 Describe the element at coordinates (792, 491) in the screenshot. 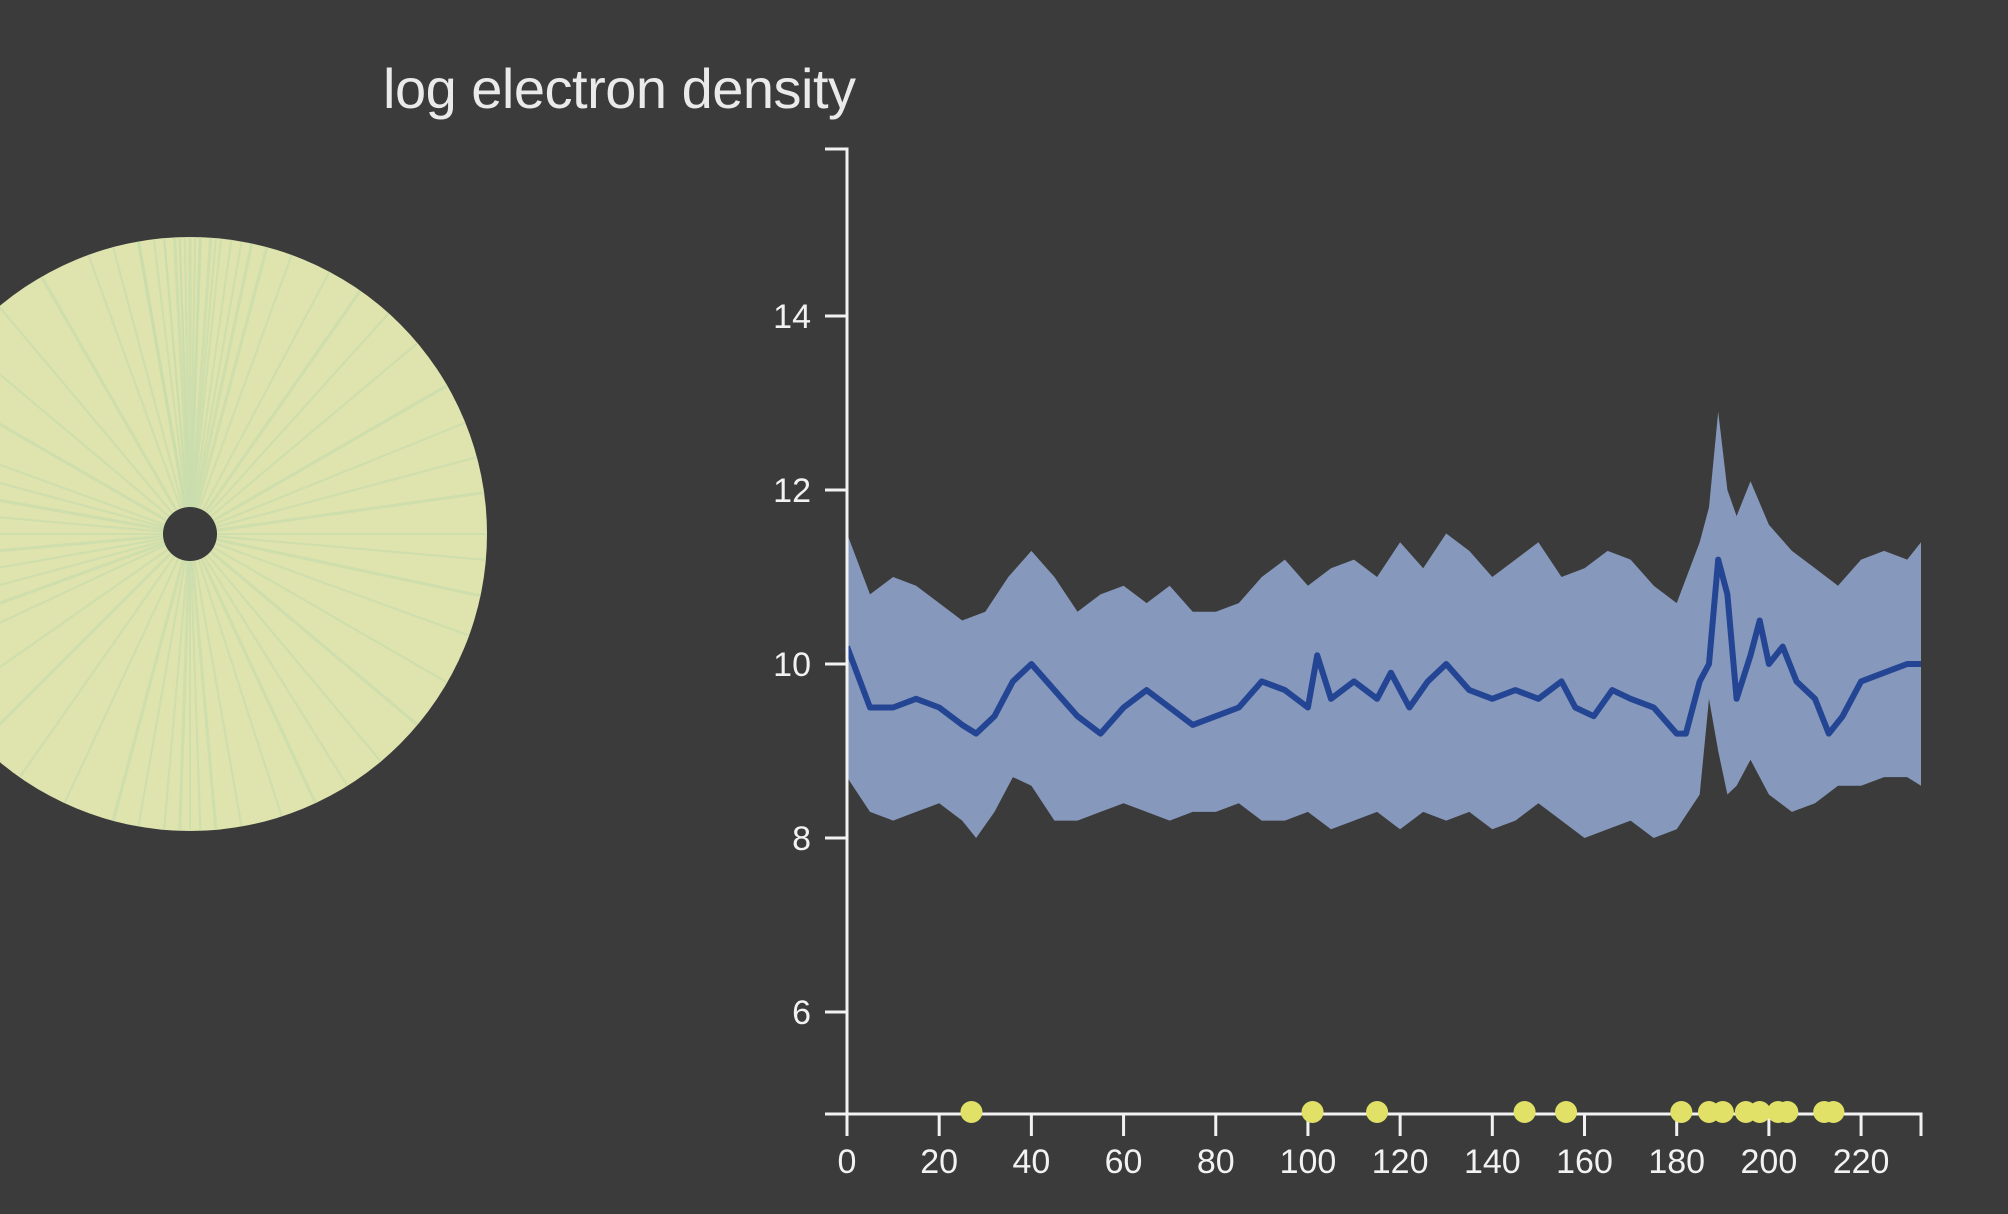

I see `y-tick-label: 12` at that location.